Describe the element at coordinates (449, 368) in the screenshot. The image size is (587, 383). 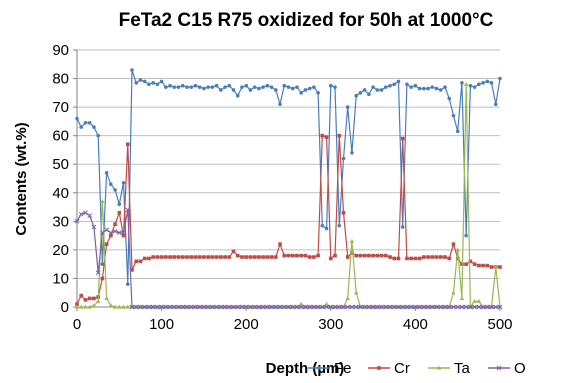
I see `legend-item-ta: Ta` at that location.